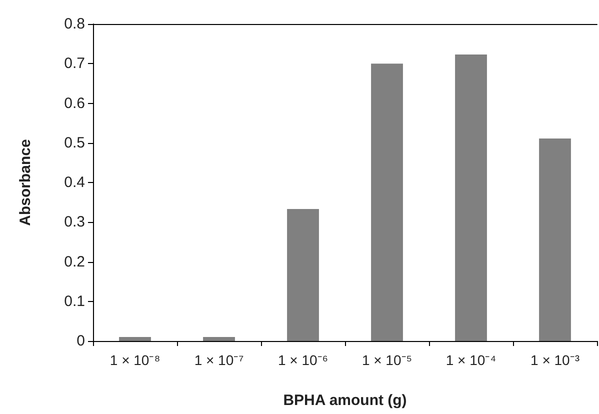 The image size is (599, 414). Describe the element at coordinates (74, 301) in the screenshot. I see `y-tick-label: 0.1` at that location.